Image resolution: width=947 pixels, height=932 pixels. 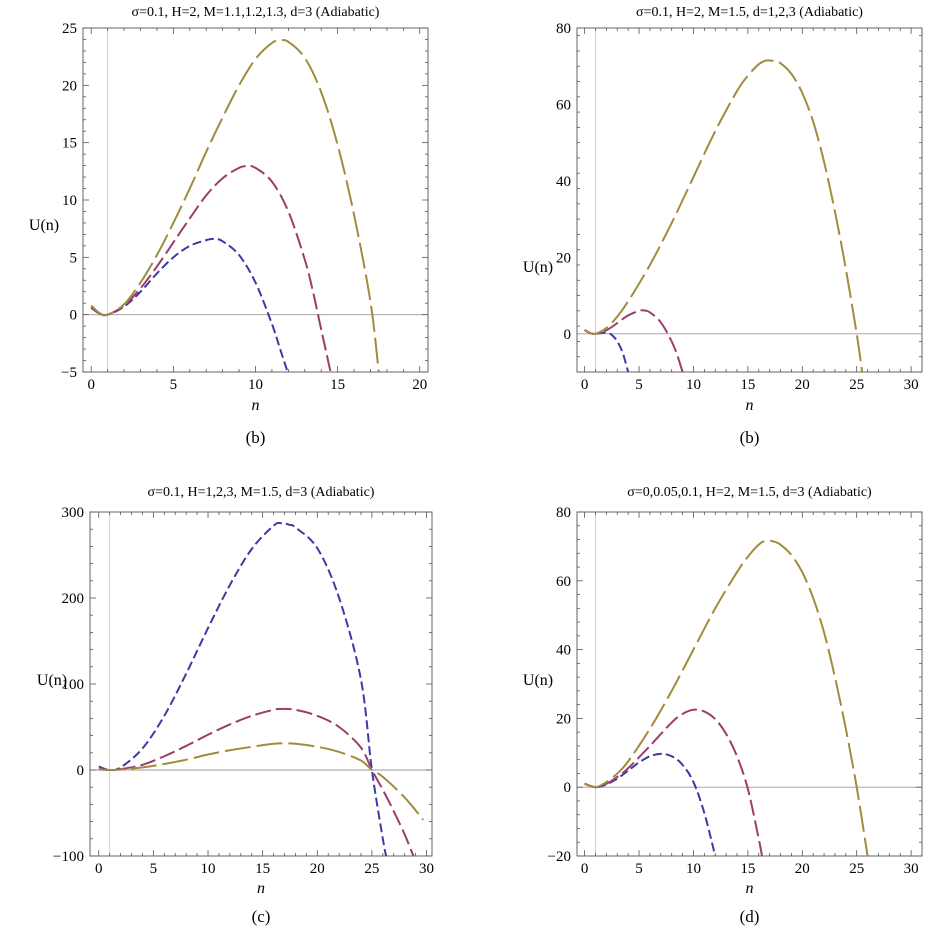 I want to click on y-tick-label: 5, so click(x=74, y=258).